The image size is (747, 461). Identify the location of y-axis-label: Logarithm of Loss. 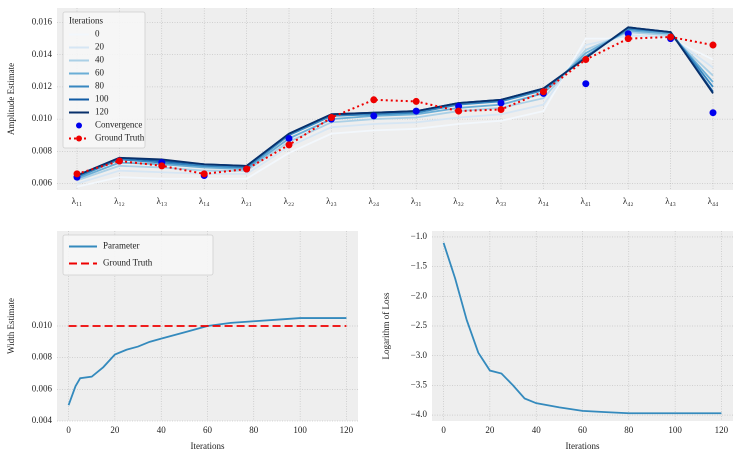
(386, 325).